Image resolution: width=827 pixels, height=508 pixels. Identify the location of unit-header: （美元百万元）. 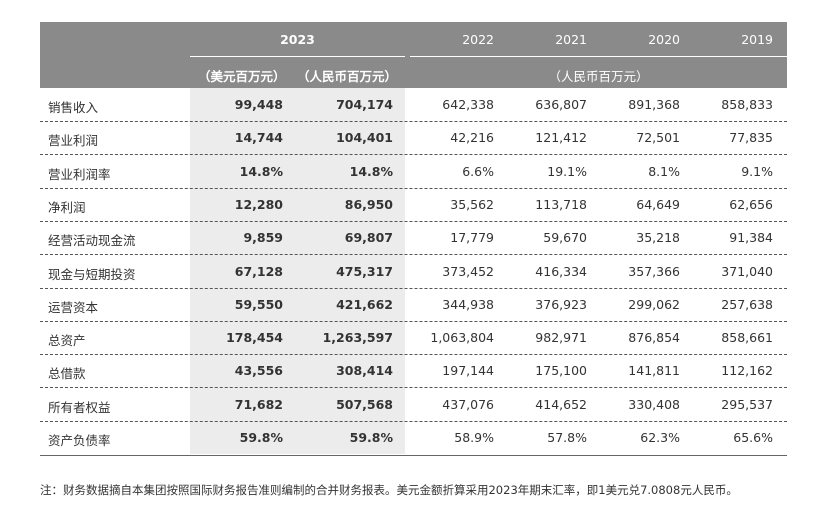
(242, 76).